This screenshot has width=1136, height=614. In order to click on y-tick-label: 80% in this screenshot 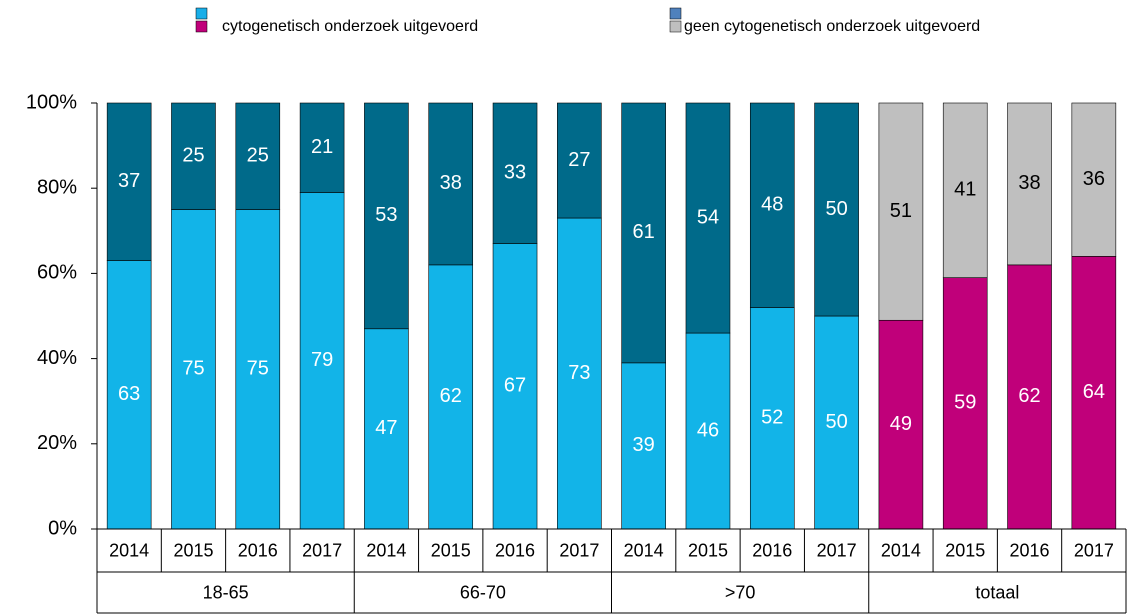, I will do `click(57, 187)`.